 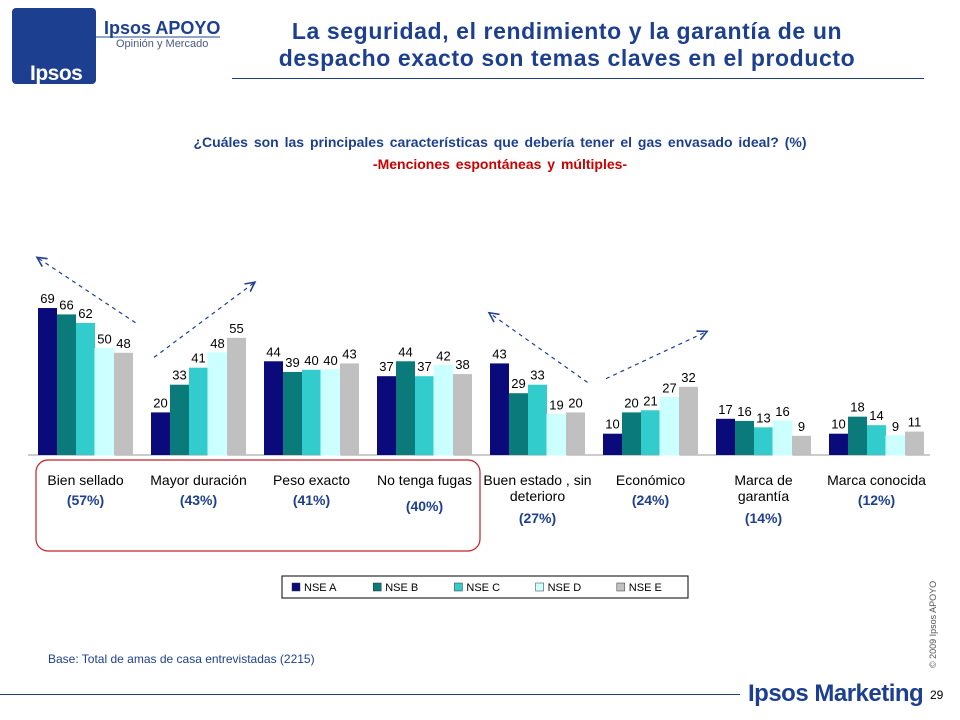 I want to click on category-label: Marca conocida, so click(x=876, y=480).